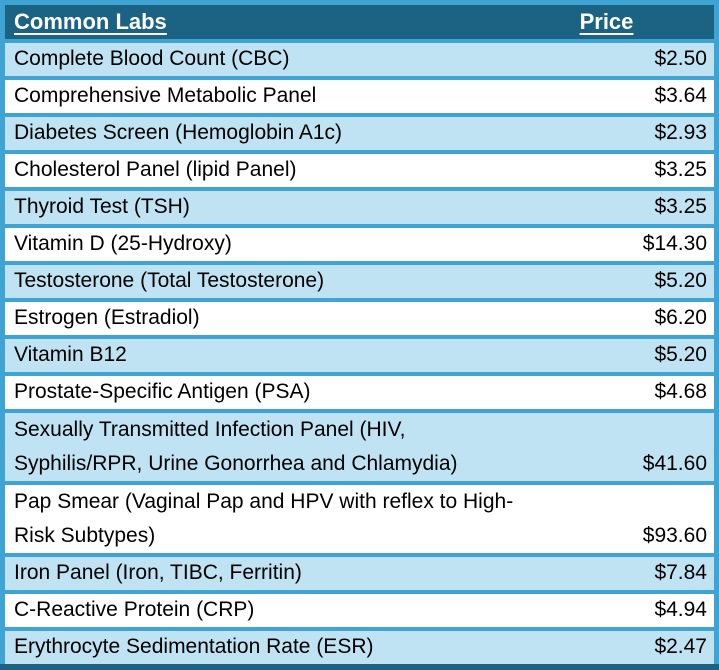 The image size is (719, 670). Describe the element at coordinates (70, 354) in the screenshot. I see `lab-name-cell: Vitamin B12` at that location.